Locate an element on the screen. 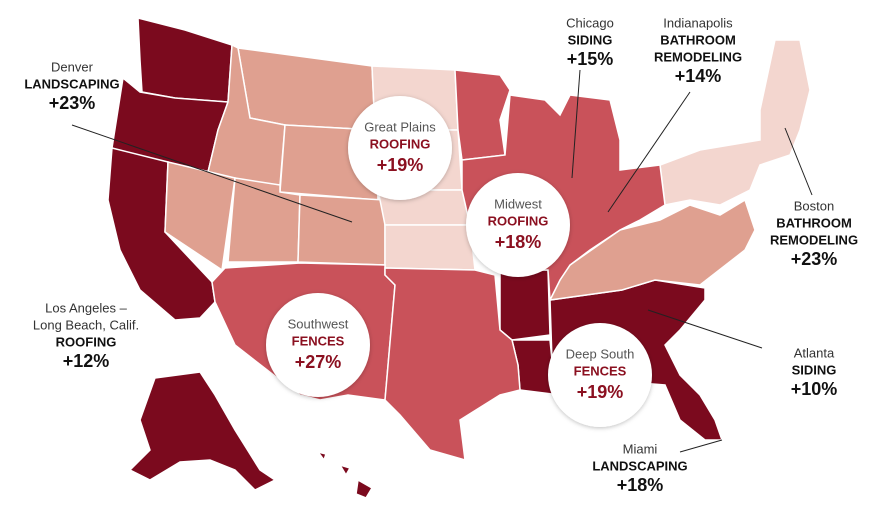 This screenshot has height=525, width=876. region-name: Midwest is located at coordinates (518, 203).